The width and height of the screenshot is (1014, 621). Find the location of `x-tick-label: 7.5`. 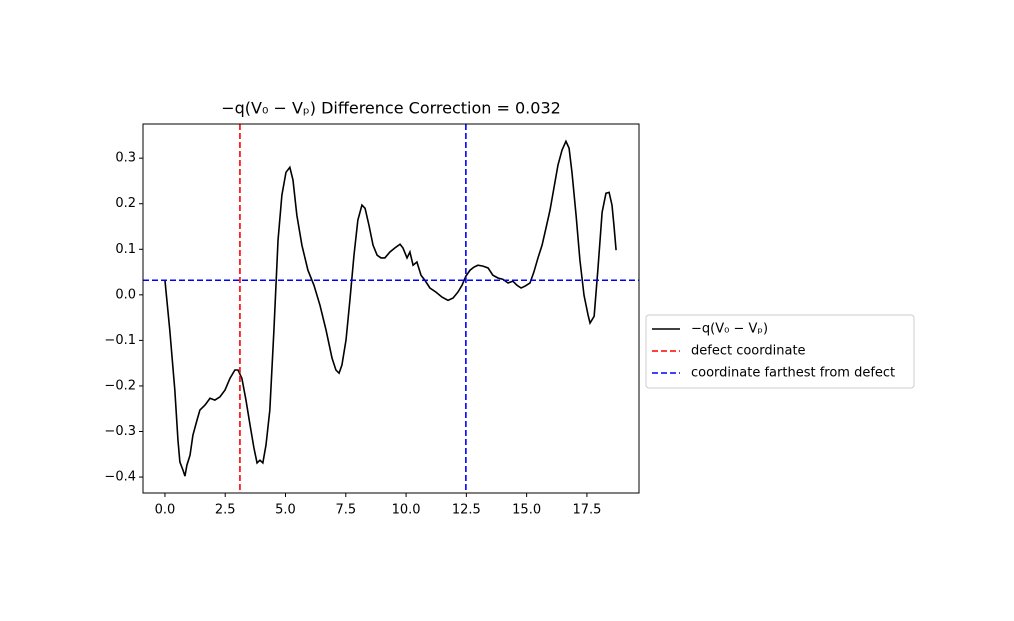

x-tick-label: 7.5 is located at coordinates (345, 510).